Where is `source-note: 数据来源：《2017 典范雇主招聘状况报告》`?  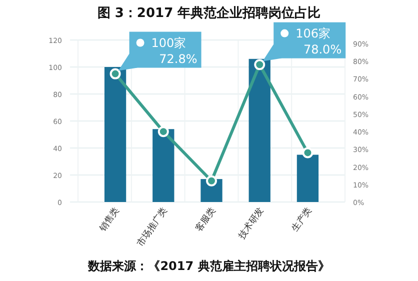
source-note: 数据来源：《2017 典范雇主招聘状况报告》 is located at coordinates (208, 266).